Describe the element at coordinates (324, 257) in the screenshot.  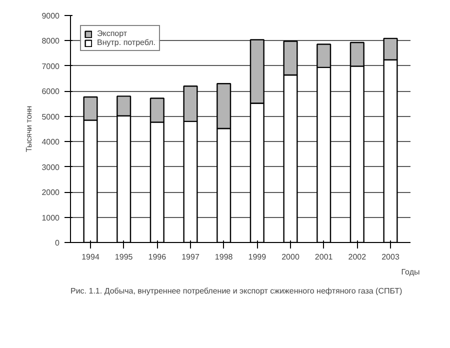
I see `x-tick-label: 2001` at that location.